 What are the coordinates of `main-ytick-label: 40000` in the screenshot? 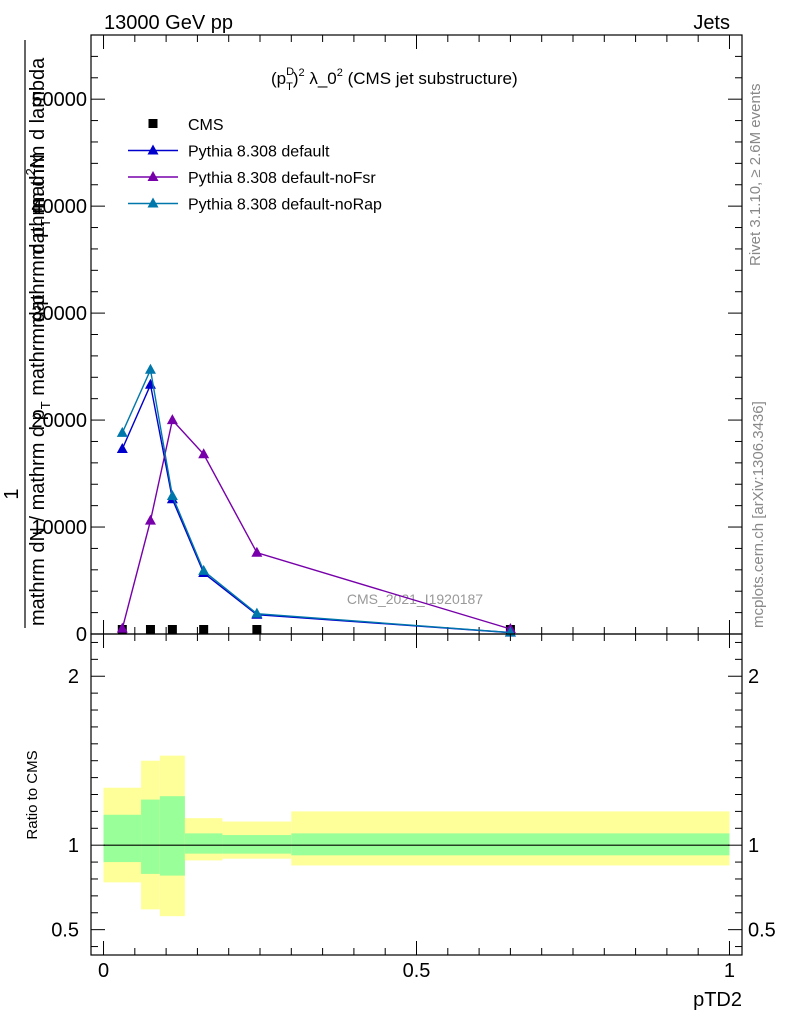 It's located at (59, 207).